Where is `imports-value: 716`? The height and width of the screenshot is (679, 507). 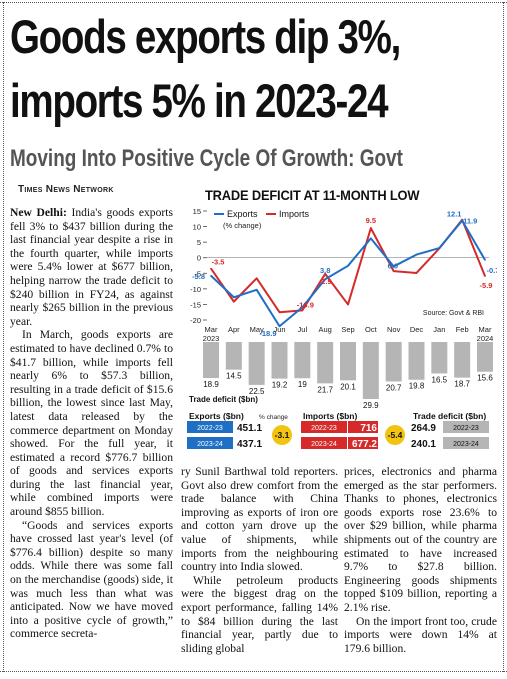
imports-value: 716 is located at coordinates (368, 428).